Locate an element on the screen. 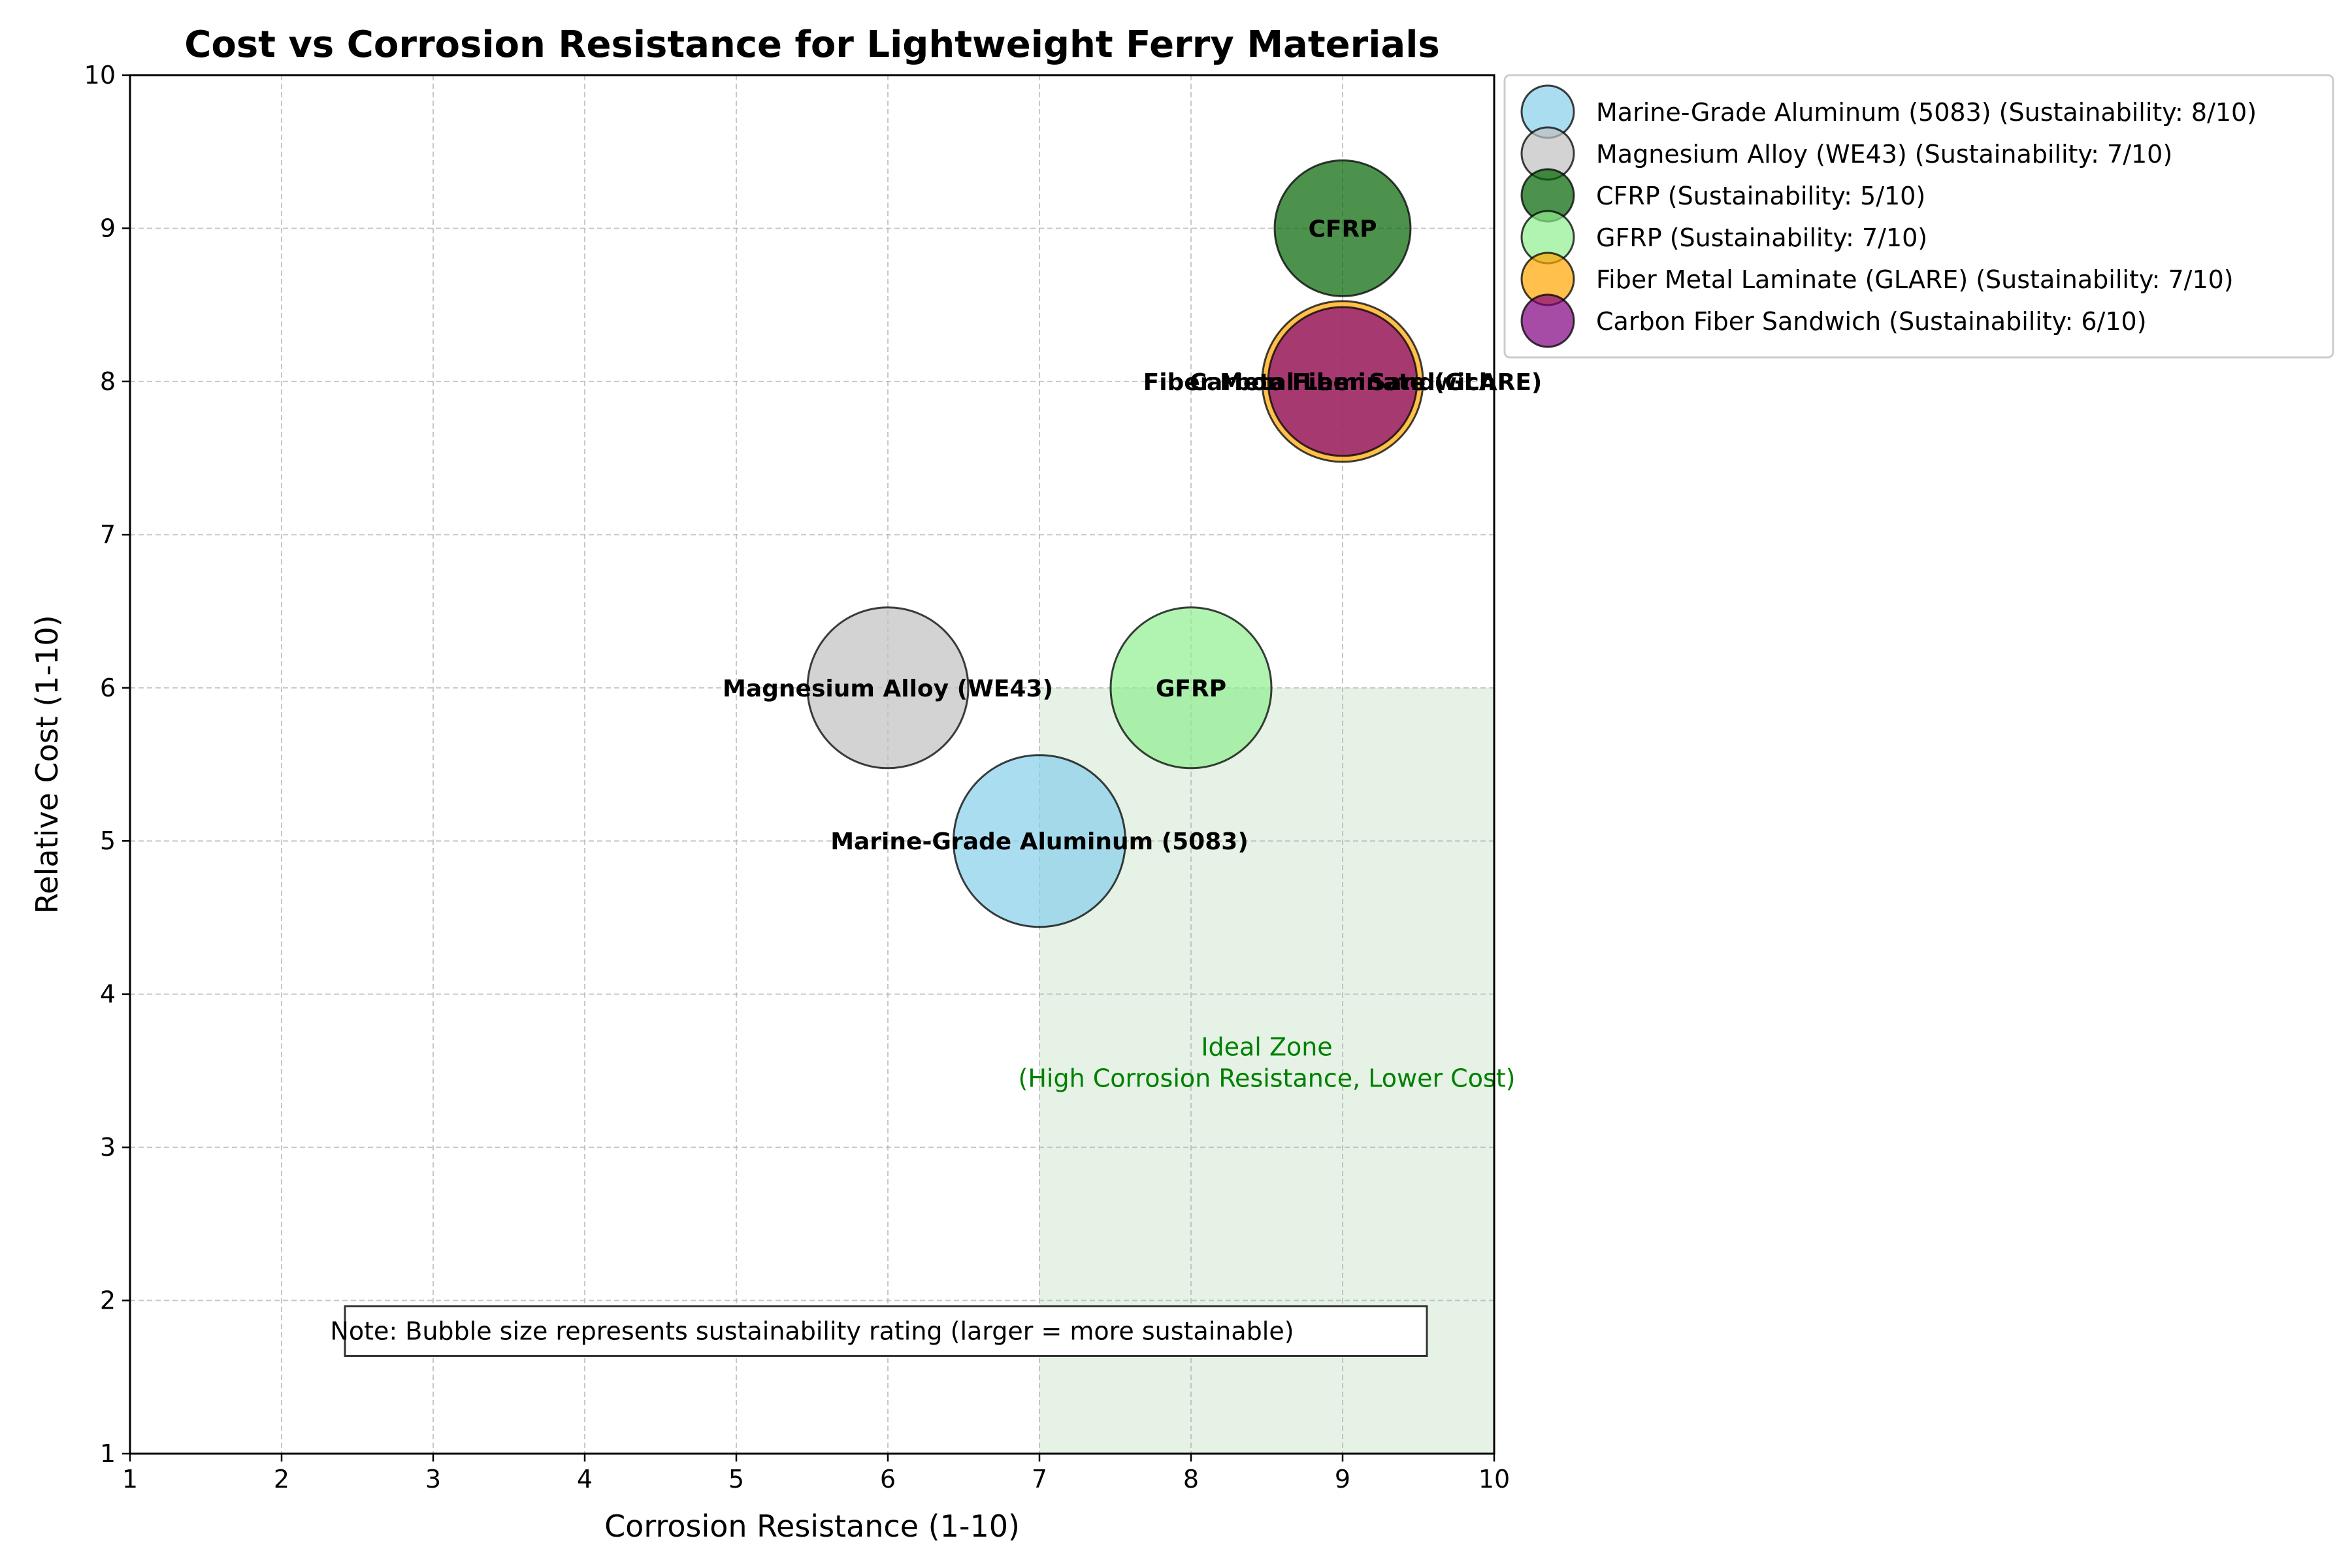  point-label-5: Carbon Fiber Sandwich is located at coordinates (1343, 382).